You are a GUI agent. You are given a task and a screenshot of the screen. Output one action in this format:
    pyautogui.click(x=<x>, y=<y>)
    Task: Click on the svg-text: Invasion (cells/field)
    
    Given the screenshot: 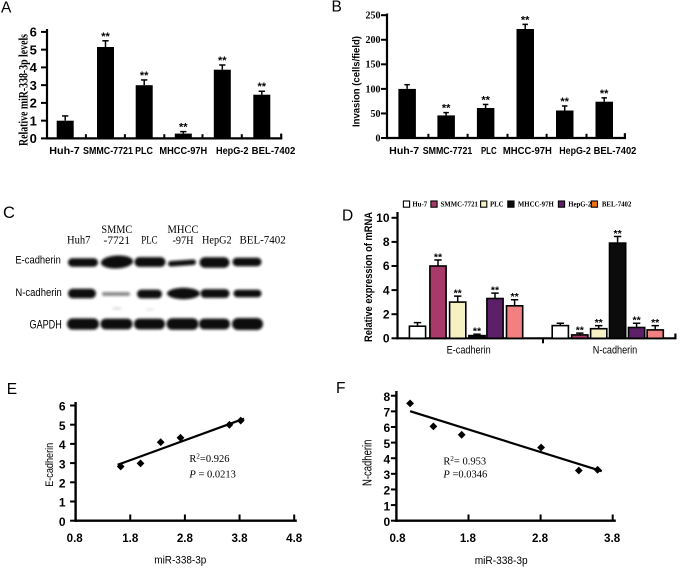 What is the action you would take?
    pyautogui.click(x=357, y=81)
    